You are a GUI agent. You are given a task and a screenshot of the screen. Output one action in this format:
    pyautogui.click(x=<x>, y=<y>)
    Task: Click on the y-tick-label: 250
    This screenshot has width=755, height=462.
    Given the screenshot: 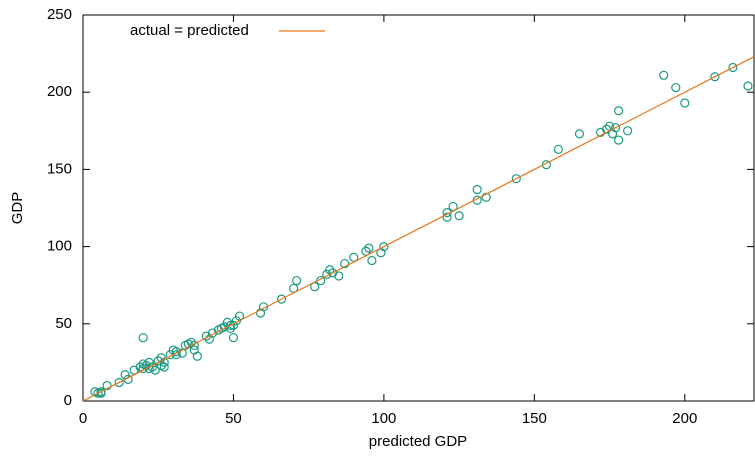 What is the action you would take?
    pyautogui.click(x=59, y=14)
    